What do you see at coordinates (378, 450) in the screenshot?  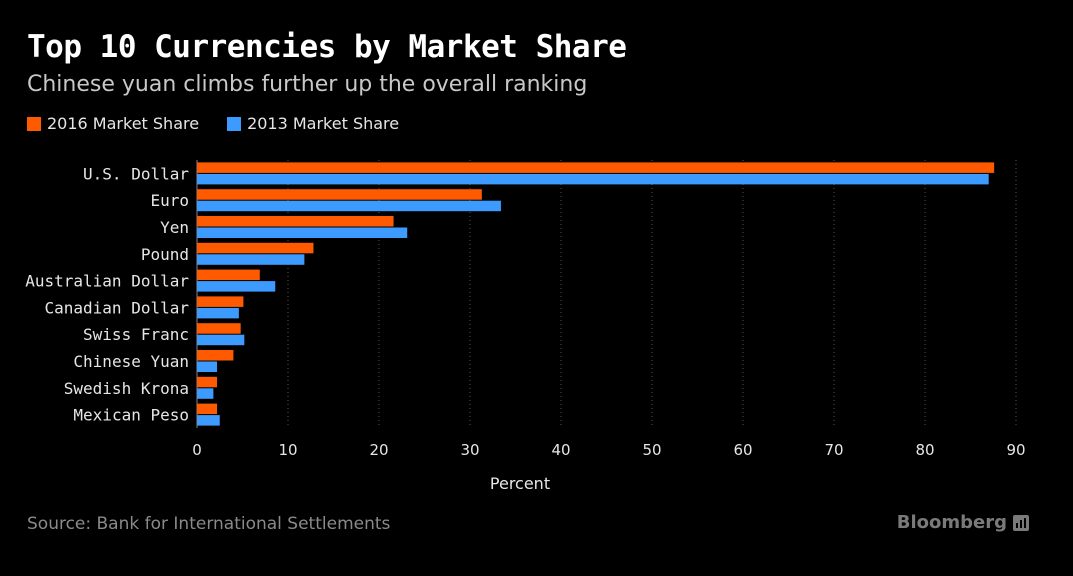 I see `x-tick-label-20: 20` at bounding box center [378, 450].